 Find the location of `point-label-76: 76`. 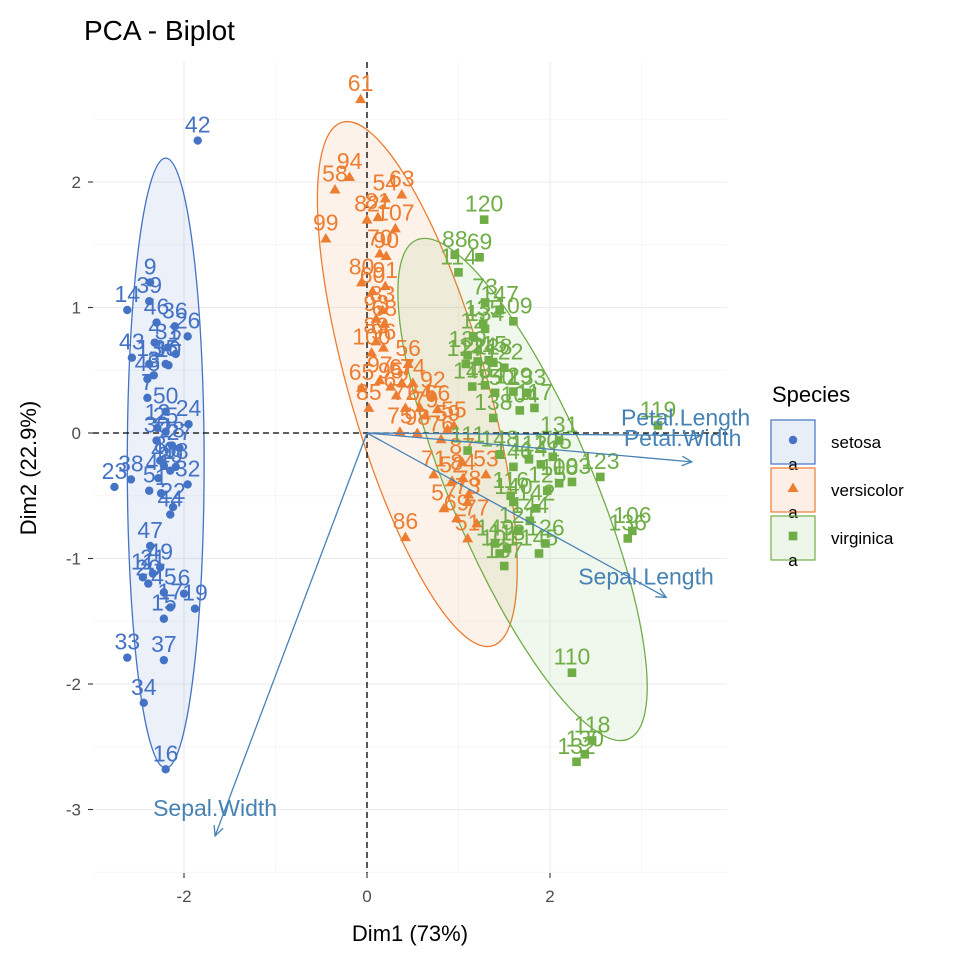

point-label-76: 76 is located at coordinates (441, 423).